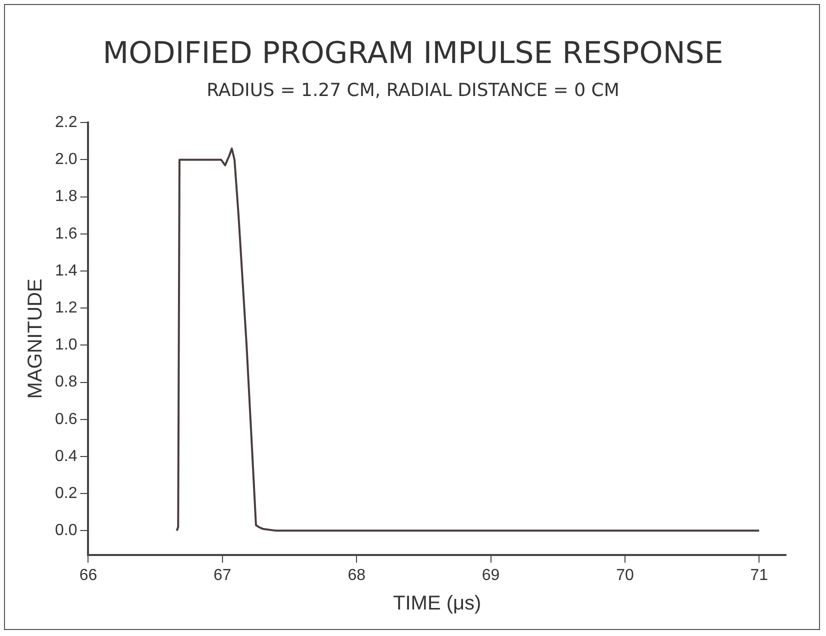 The image size is (826, 636). Describe the element at coordinates (66, 233) in the screenshot. I see `y-tick-label: 1.6` at that location.